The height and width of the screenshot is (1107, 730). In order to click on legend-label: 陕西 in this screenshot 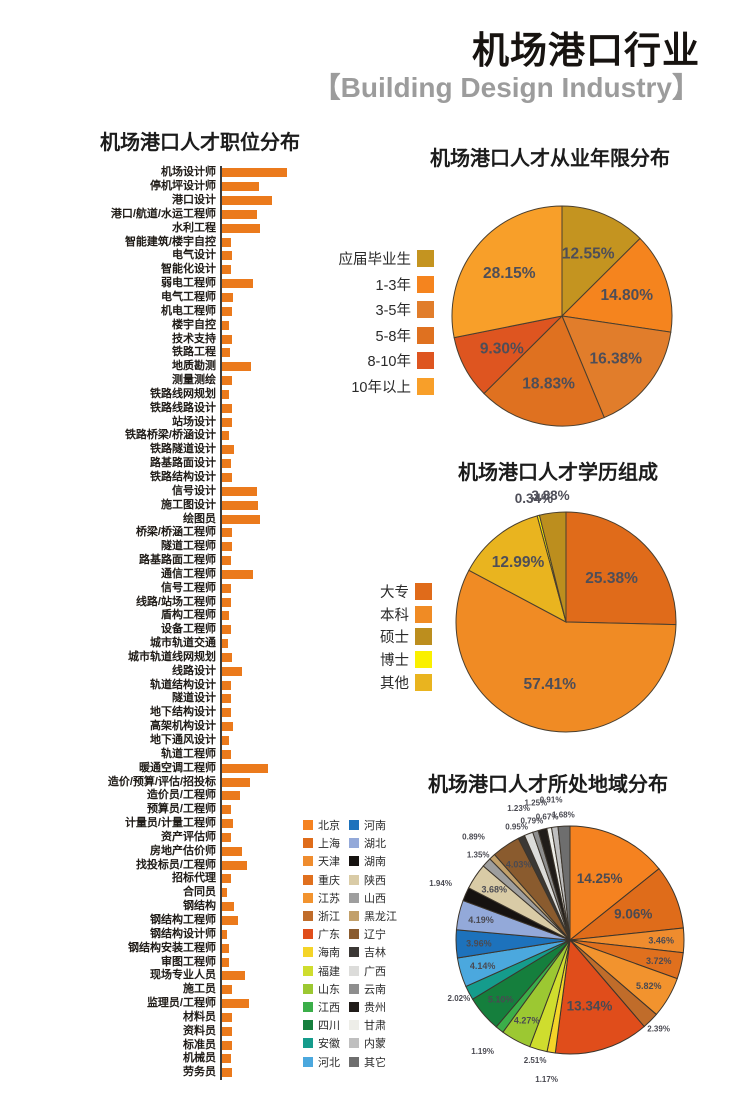, I will do `click(375, 880)`.